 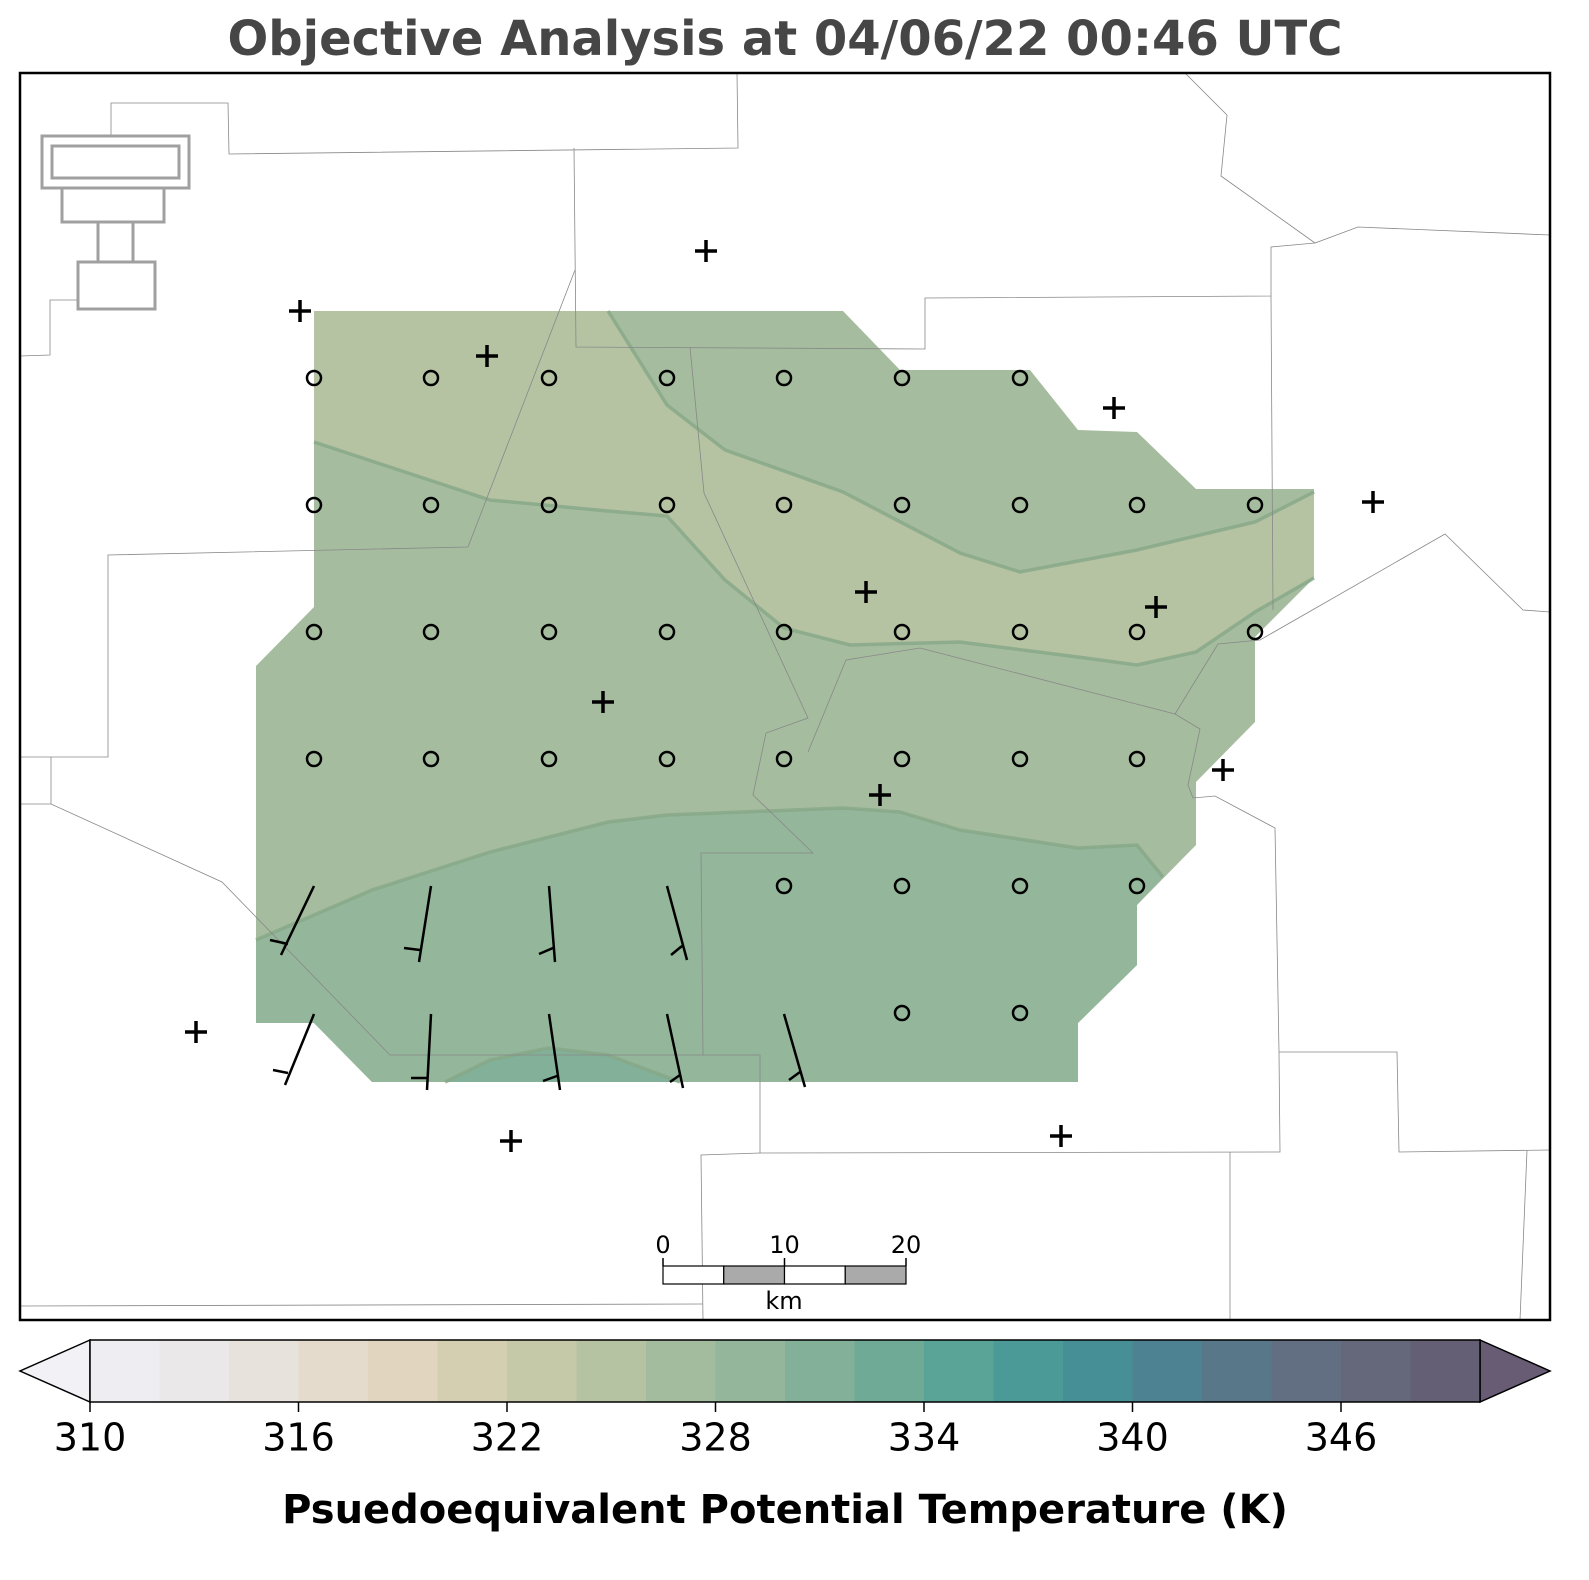 I want to click on scale-tick-label: 10, so click(x=784, y=1245).